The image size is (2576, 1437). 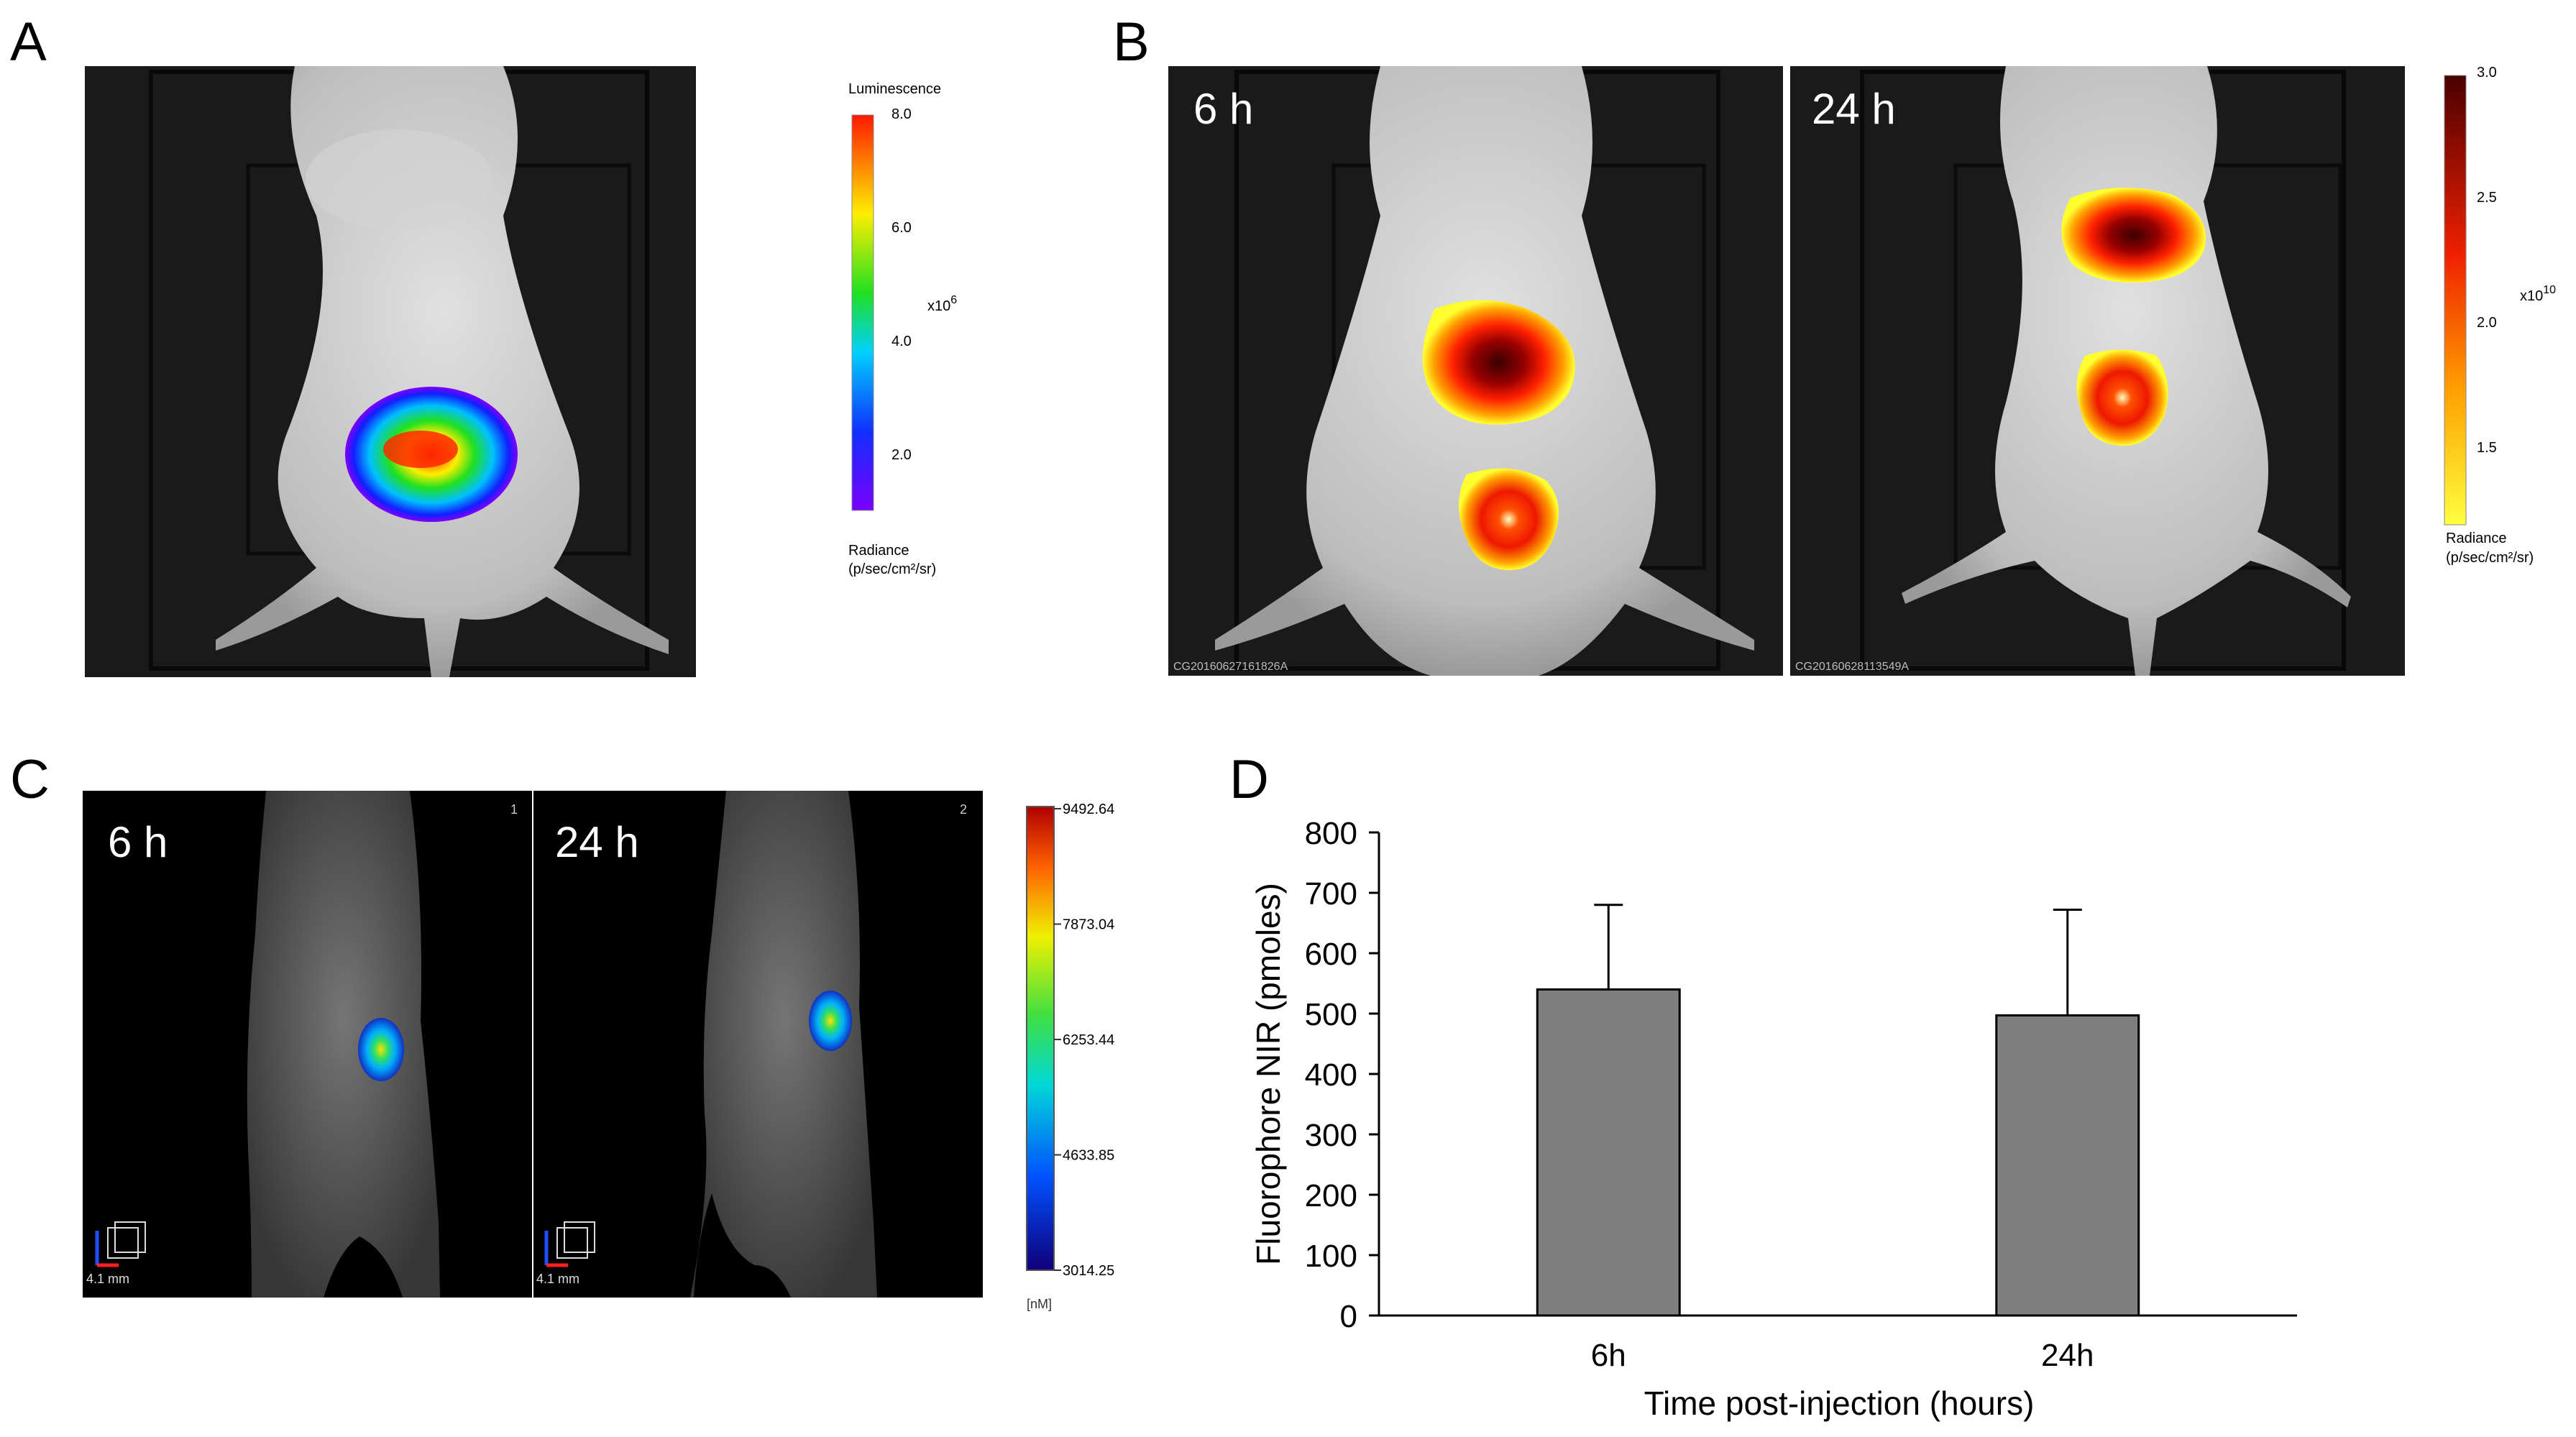 I want to click on panel-b-image-24h: 24 h CG20160628113549A, so click(x=2097, y=371).